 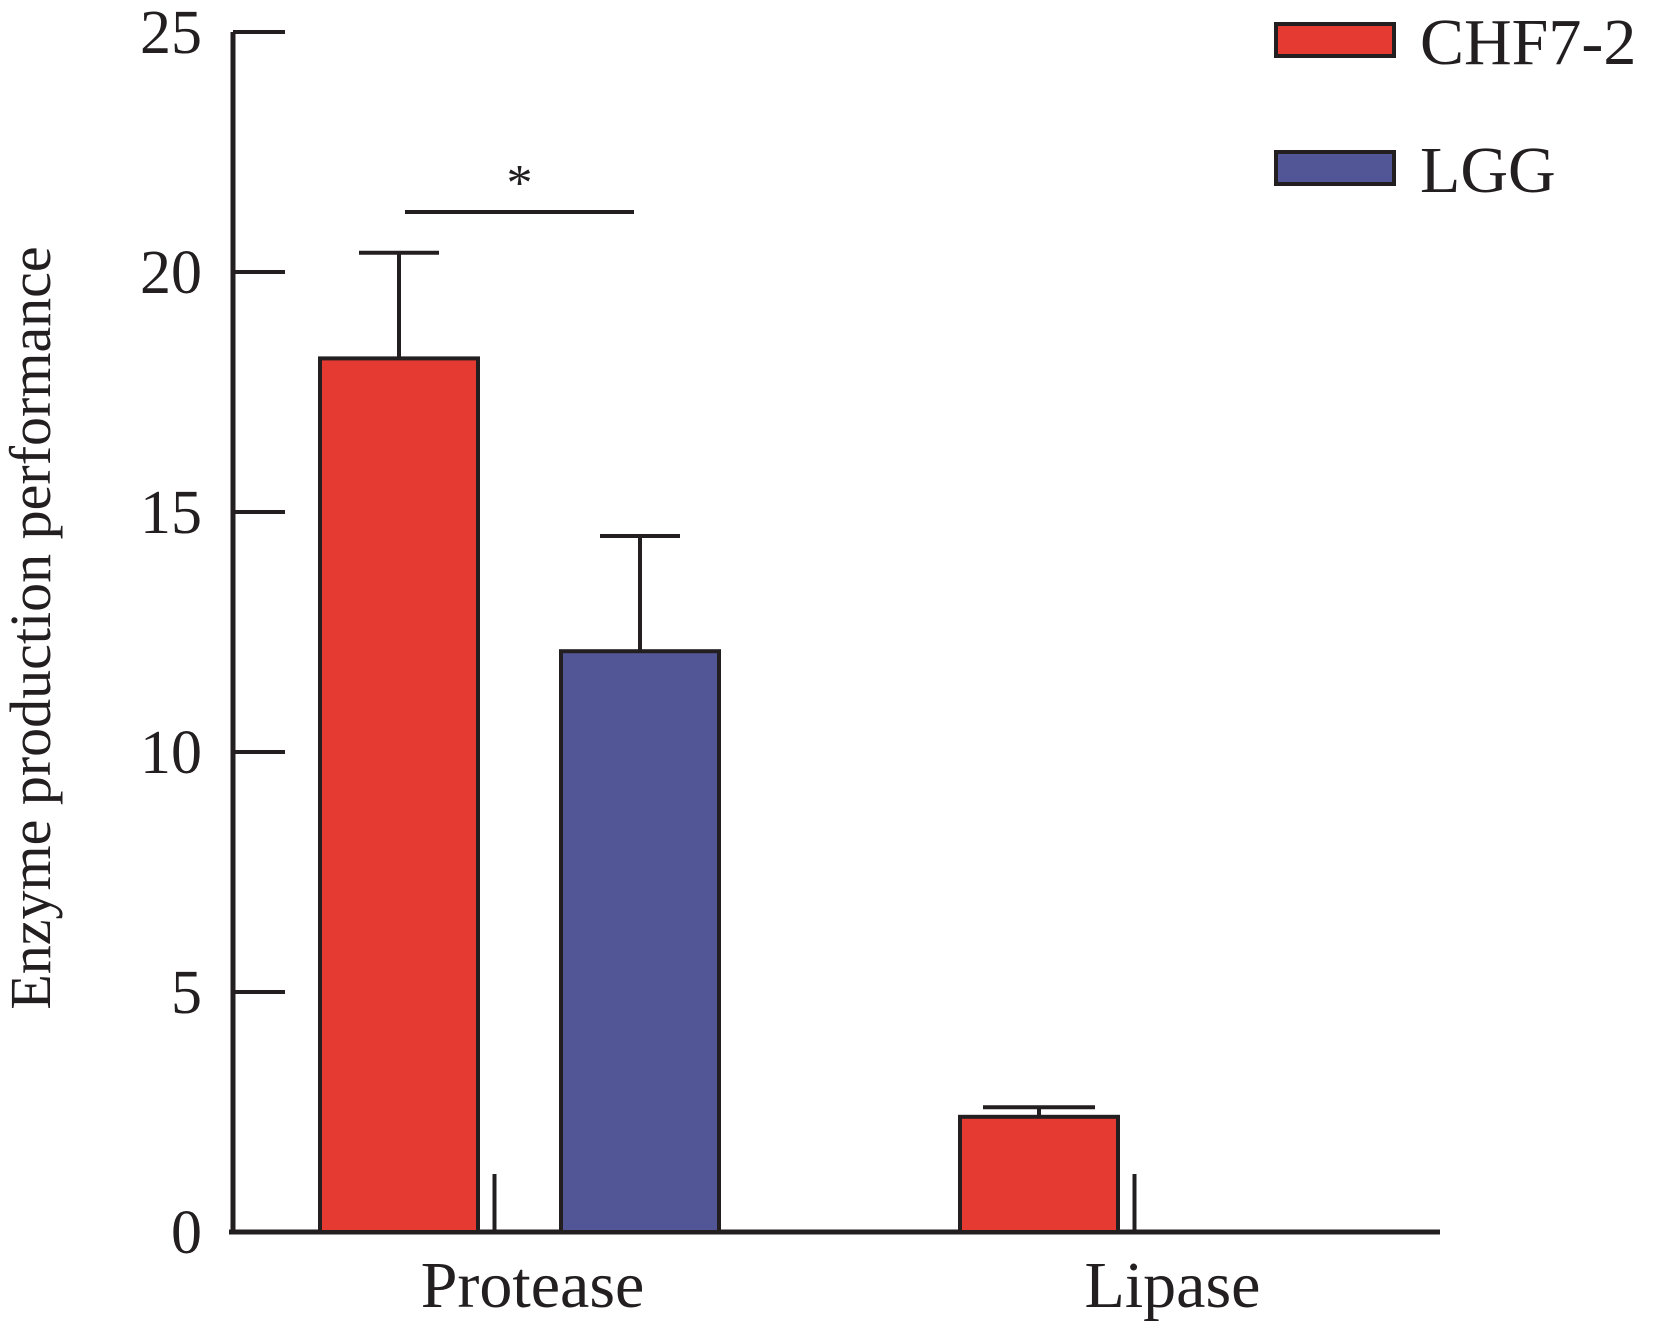 I want to click on y-tick-label: 15, so click(x=171, y=513).